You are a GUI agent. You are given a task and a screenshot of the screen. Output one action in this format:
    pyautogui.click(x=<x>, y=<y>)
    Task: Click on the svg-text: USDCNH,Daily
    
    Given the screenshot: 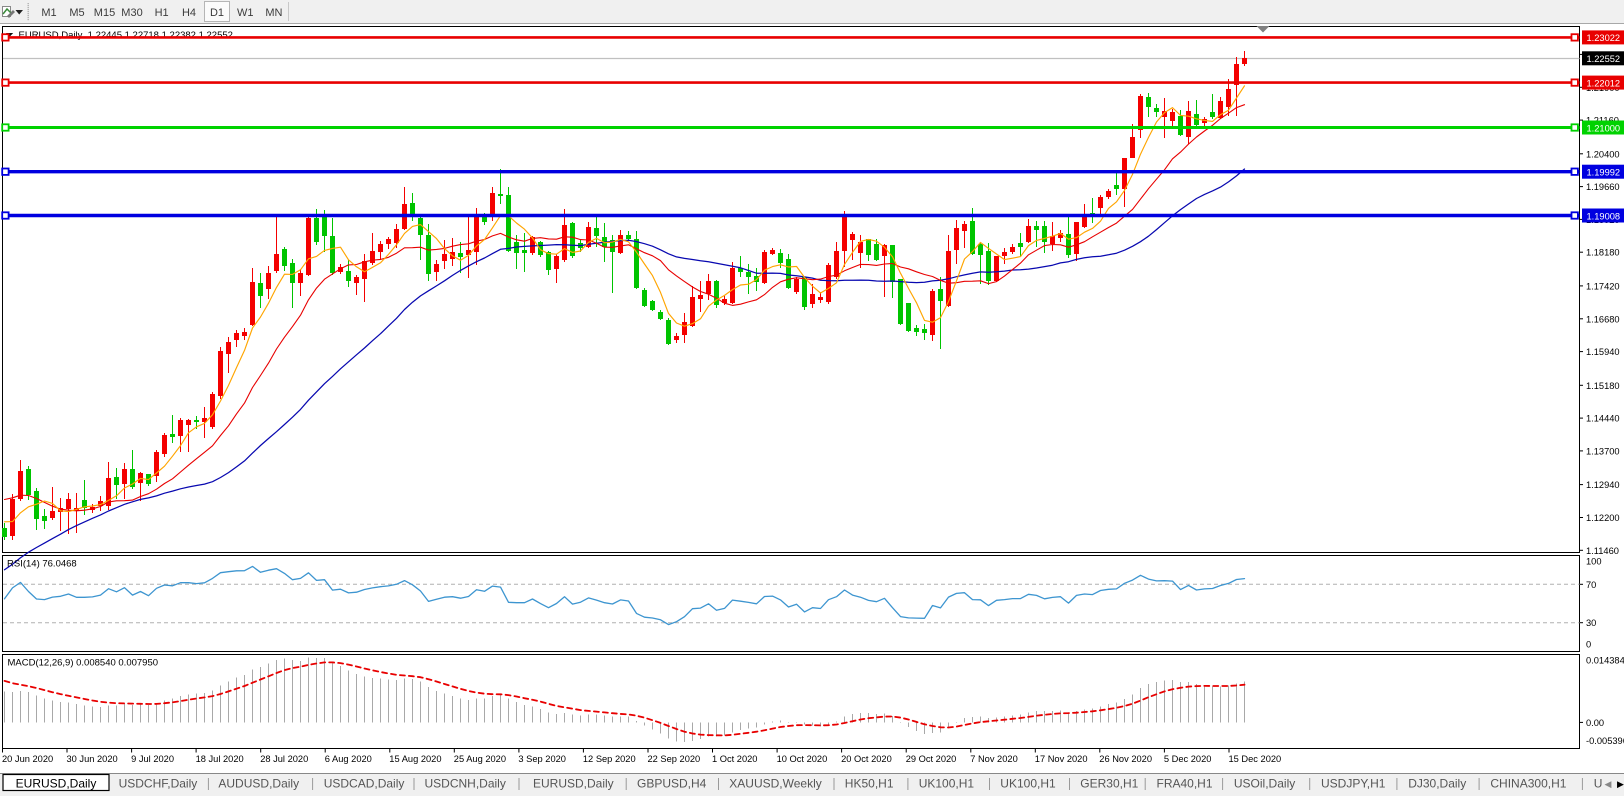 What is the action you would take?
    pyautogui.click(x=465, y=784)
    